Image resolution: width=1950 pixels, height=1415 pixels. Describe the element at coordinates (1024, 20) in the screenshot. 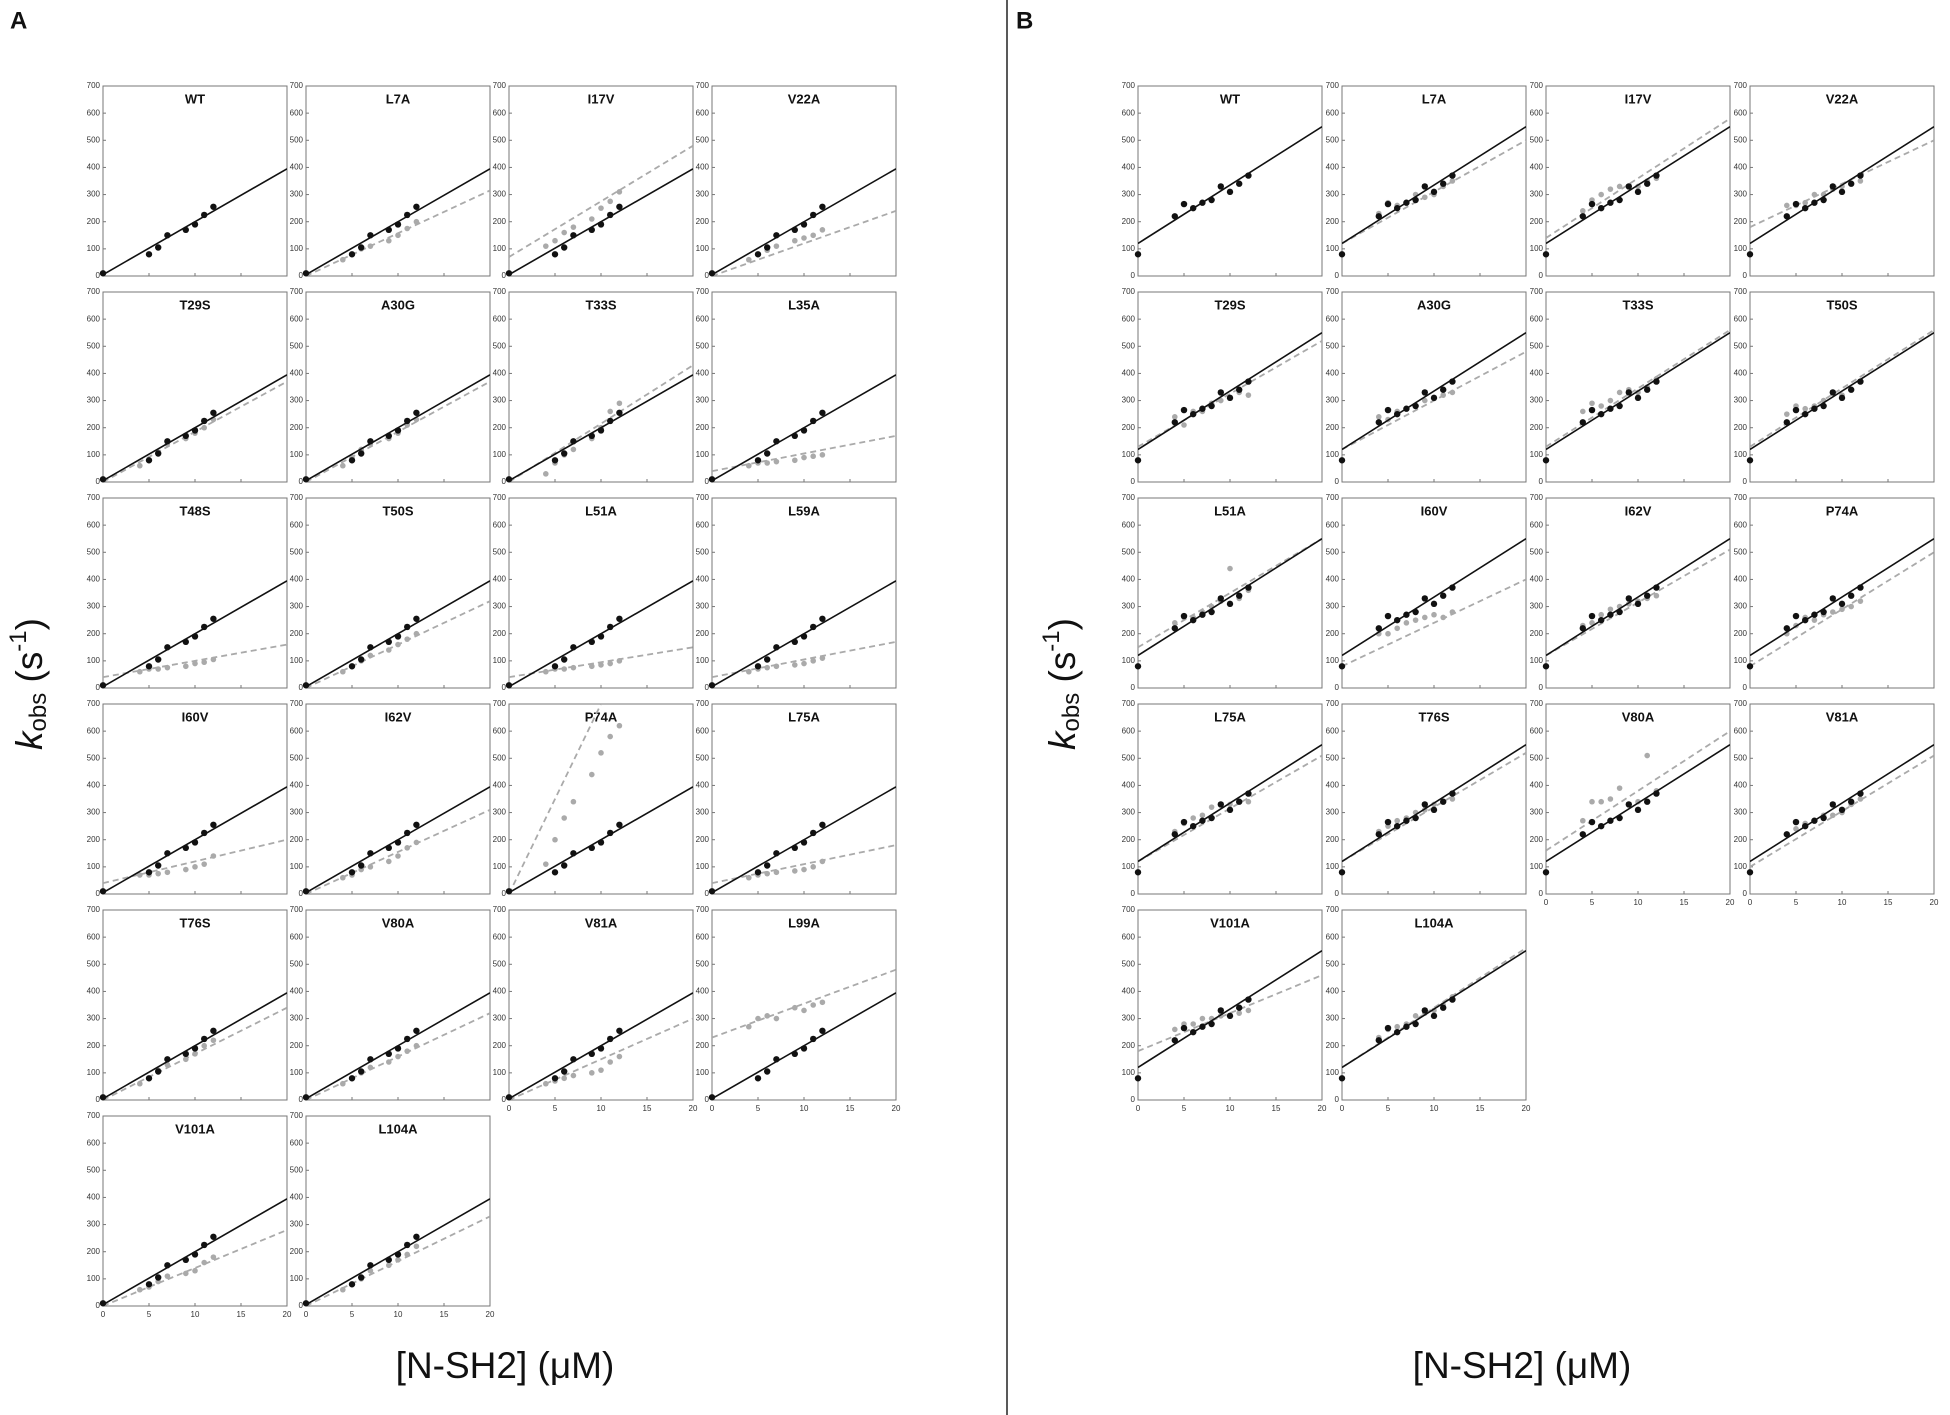

I see `panel-label: B` at that location.